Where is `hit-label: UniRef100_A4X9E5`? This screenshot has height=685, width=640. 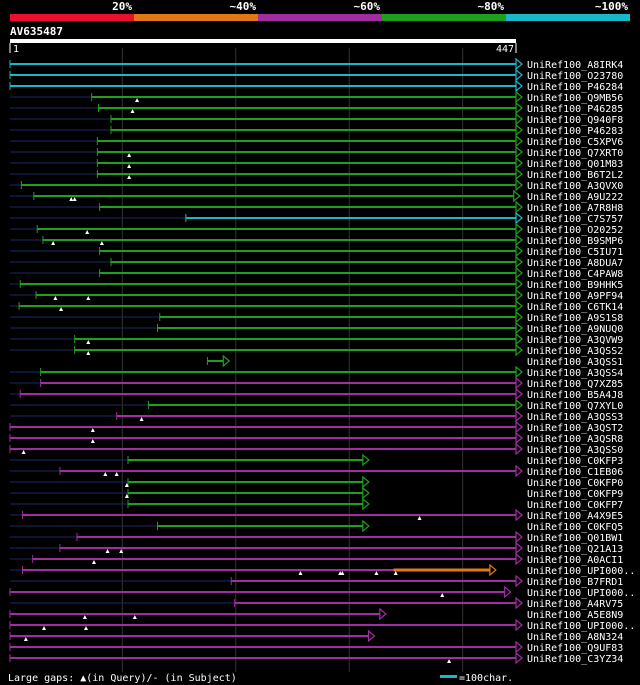
hit-label: UniRef100_A4X9E5 is located at coordinates (575, 516).